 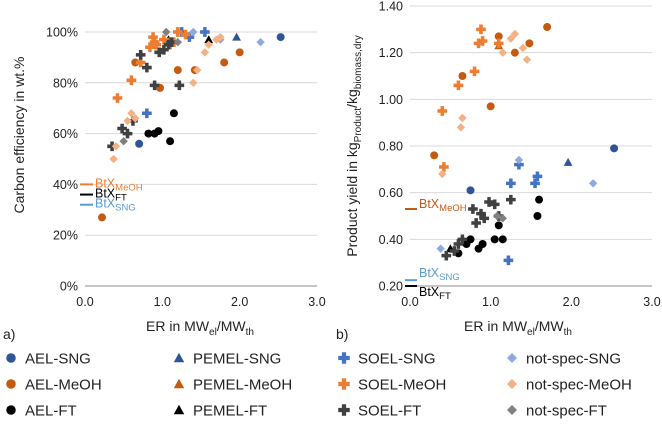 I want to click on panel-b-y-tick-labels: 0.20 0.40 0.60 0.80 1.00 1.20 1.40, so click(x=391, y=147).